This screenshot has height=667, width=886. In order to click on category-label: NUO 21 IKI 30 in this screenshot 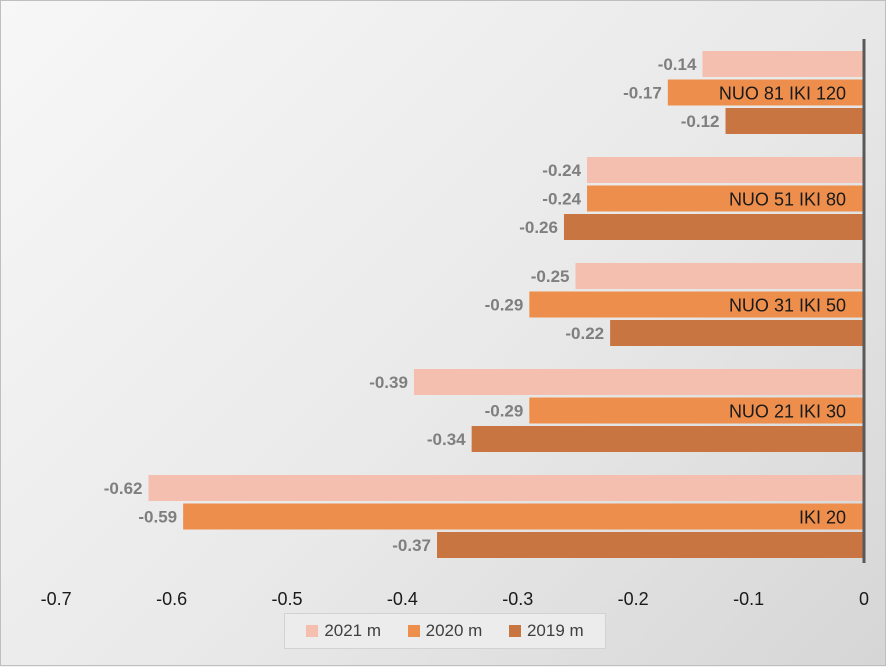, I will do `click(787, 412)`.